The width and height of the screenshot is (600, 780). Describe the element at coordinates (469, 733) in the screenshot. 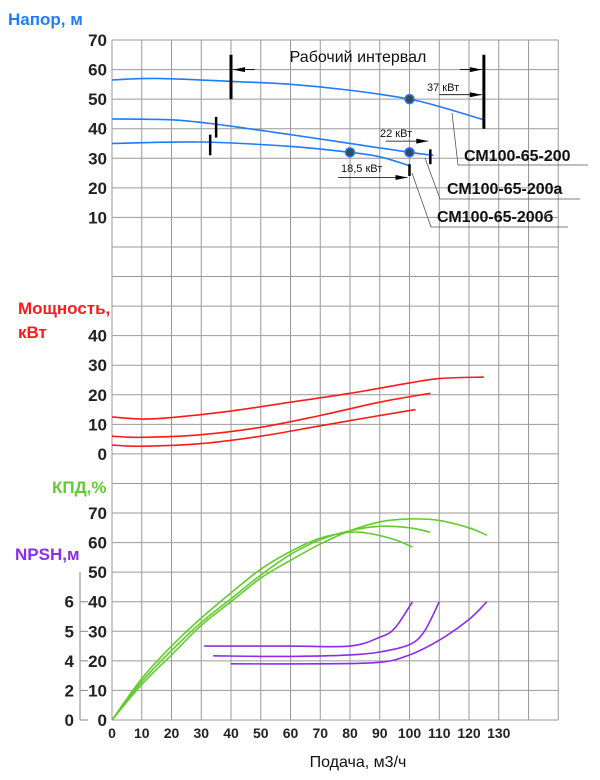

I see `x-tick-label: 120` at that location.